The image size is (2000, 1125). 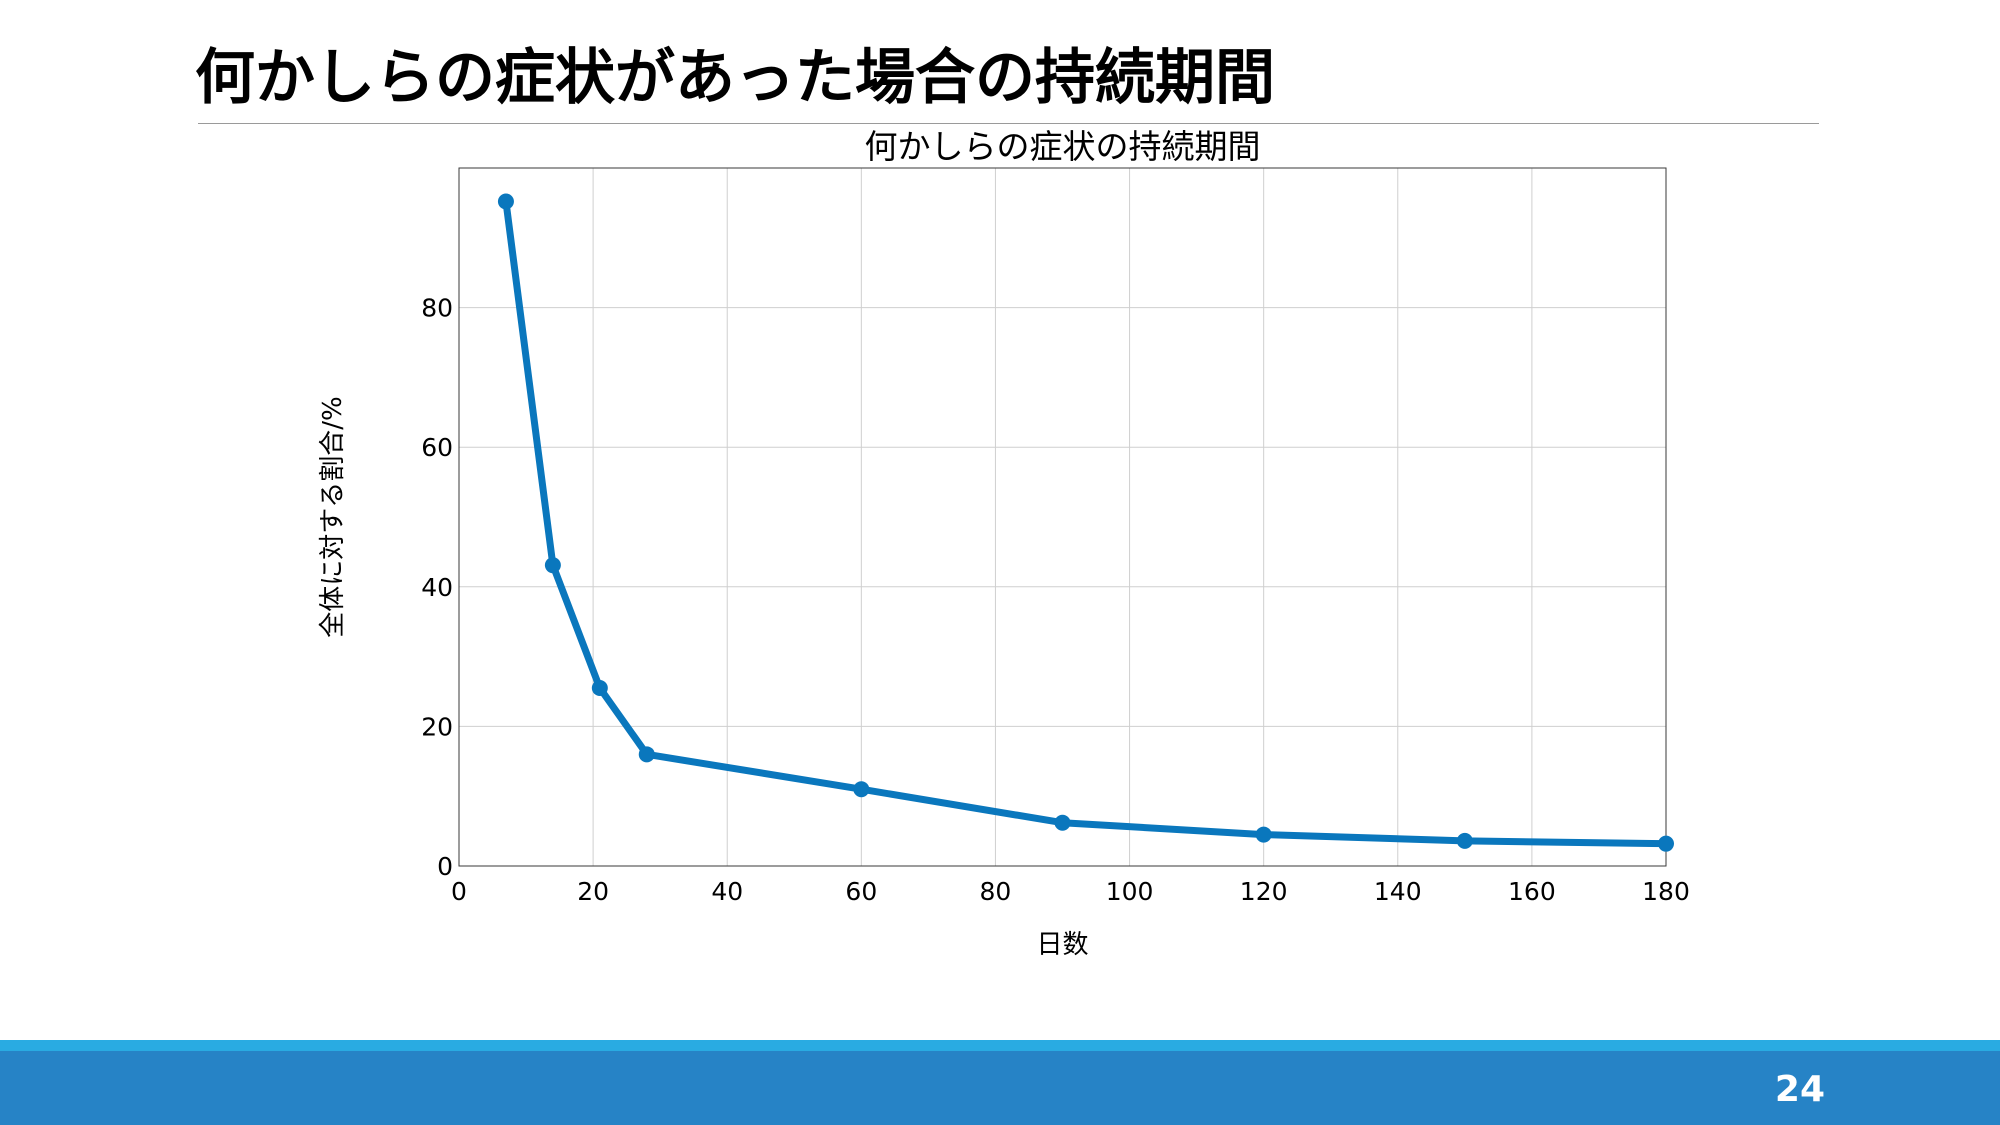 What do you see at coordinates (459, 891) in the screenshot?
I see `x-tick-label: 0` at bounding box center [459, 891].